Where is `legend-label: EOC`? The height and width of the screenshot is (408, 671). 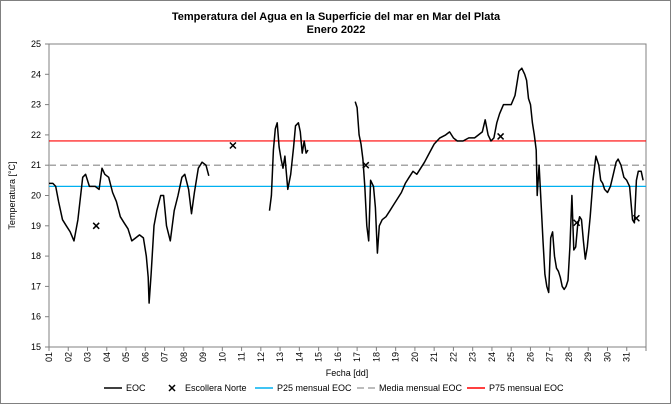
legend-label: EOC is located at coordinates (136, 388).